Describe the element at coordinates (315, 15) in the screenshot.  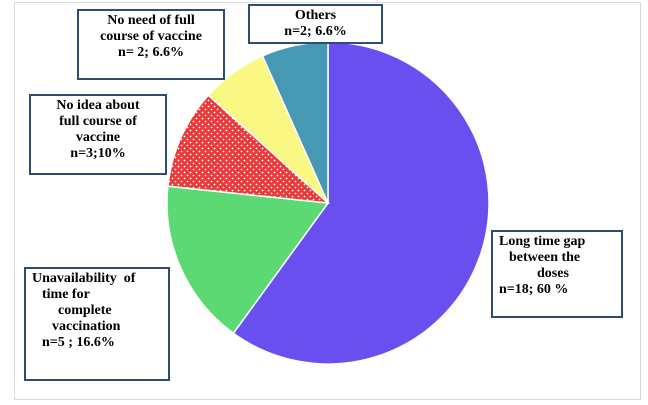
I see `label-others-line: Others` at that location.